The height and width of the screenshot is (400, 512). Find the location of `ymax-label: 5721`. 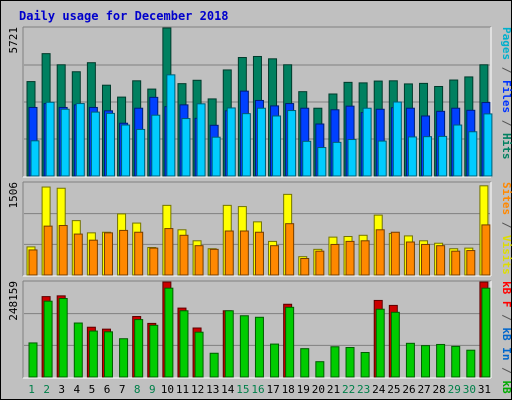

ymax-label: 5721 is located at coordinates (13, 40).